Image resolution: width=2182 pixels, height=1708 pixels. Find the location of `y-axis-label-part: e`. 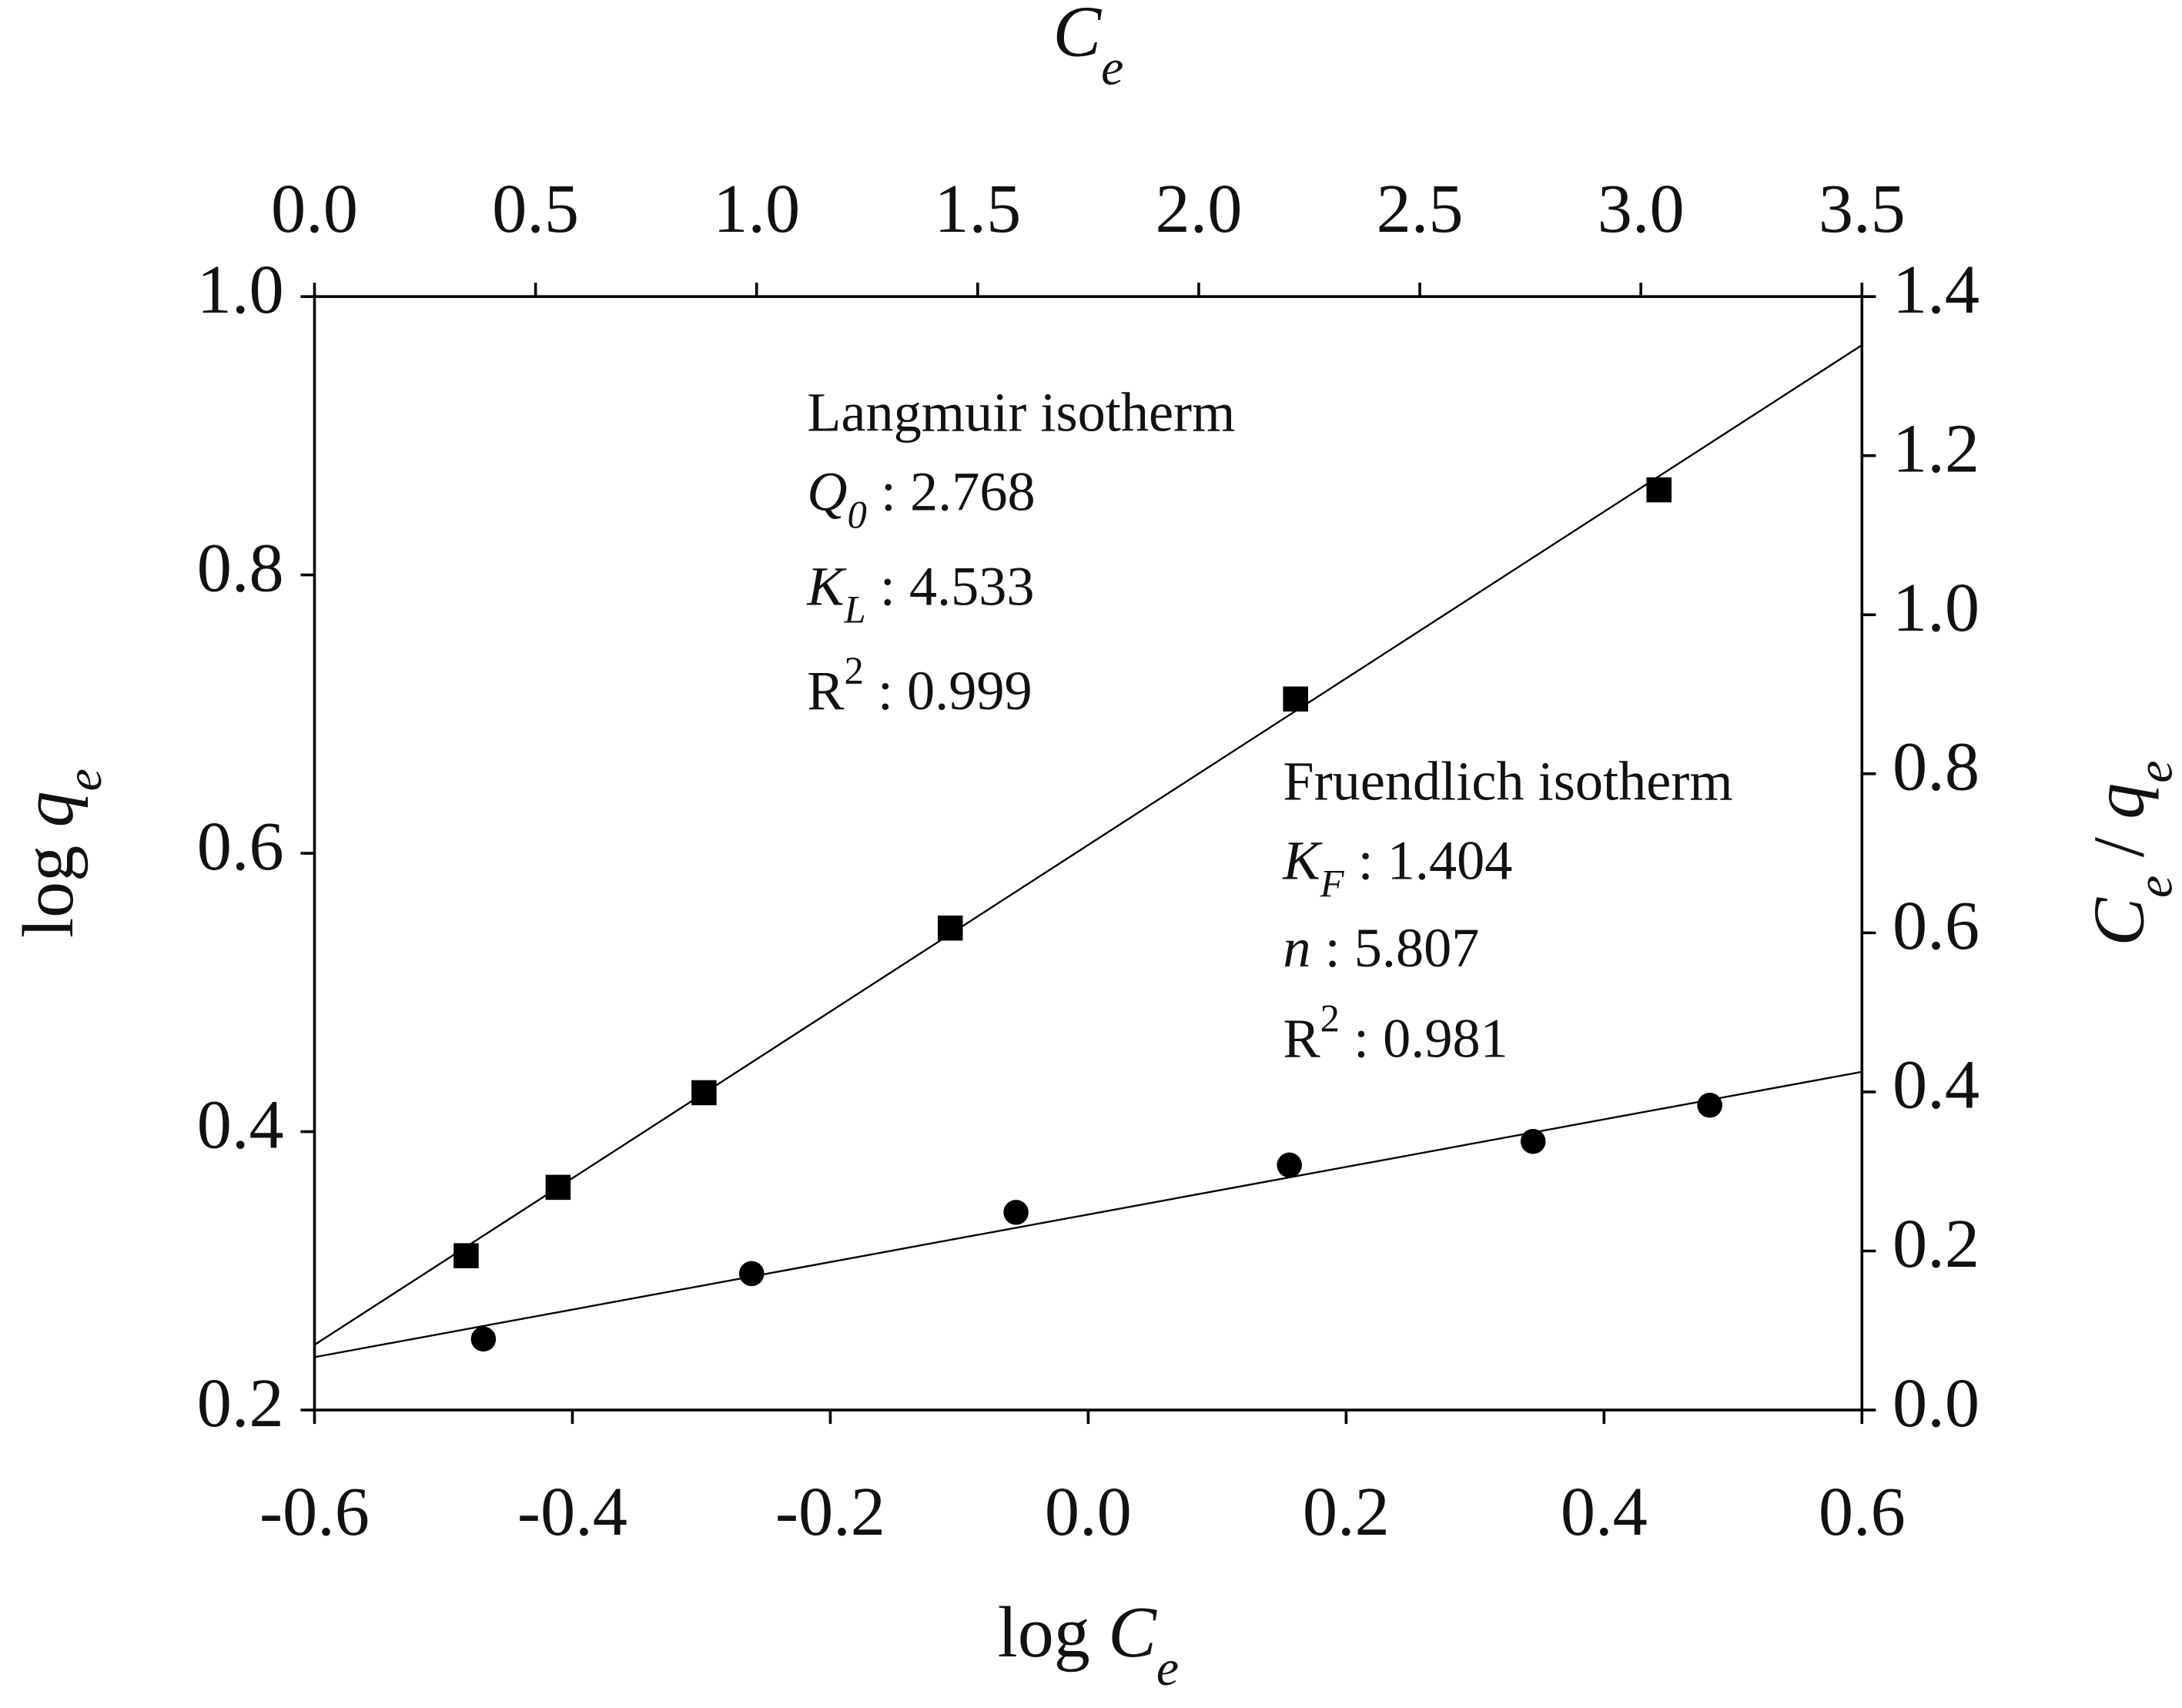

y-axis-label-part: e is located at coordinates (84, 780).